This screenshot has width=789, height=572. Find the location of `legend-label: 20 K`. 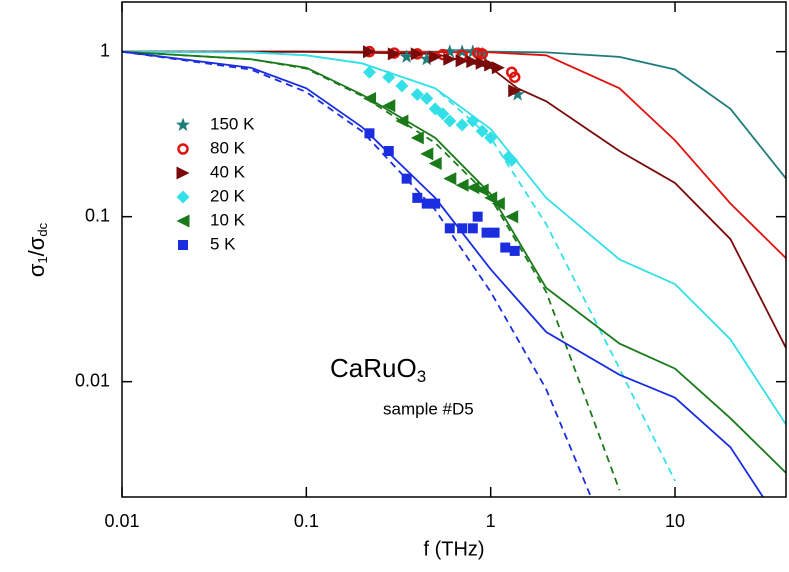

legend-label: 20 K is located at coordinates (228, 195).